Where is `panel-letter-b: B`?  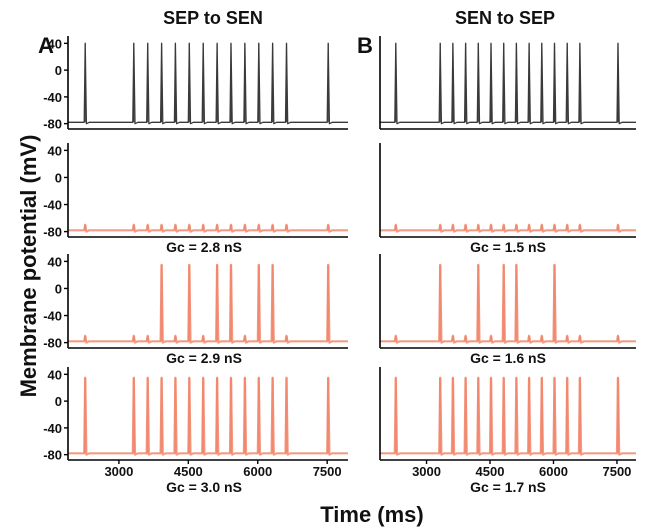 panel-letter-b: B is located at coordinates (365, 45).